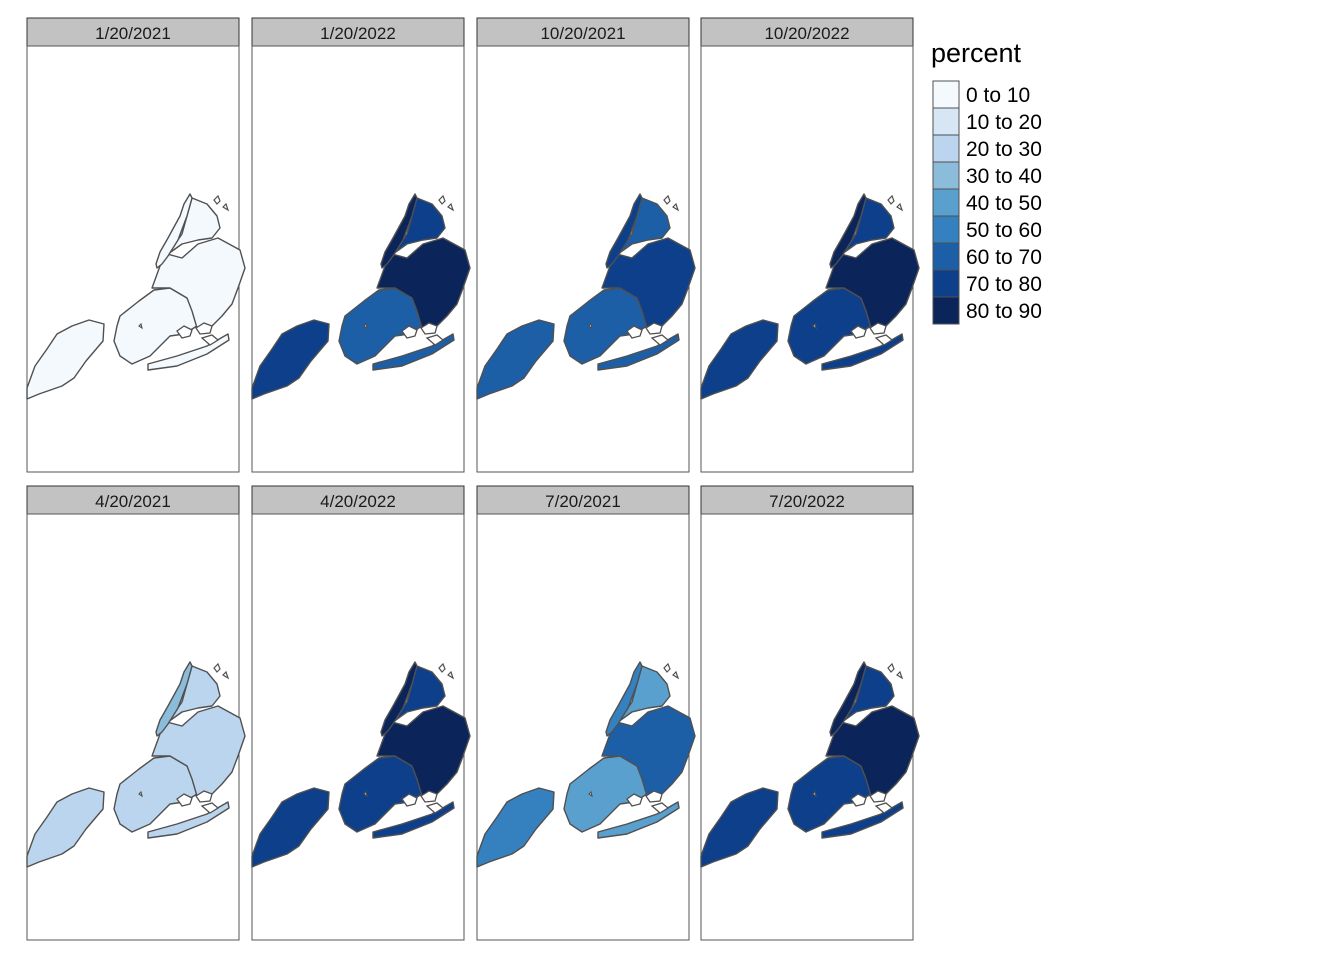 This screenshot has height=960, width=1344. Describe the element at coordinates (1004, 230) in the screenshot. I see `legend-label: 50 to 60` at that location.